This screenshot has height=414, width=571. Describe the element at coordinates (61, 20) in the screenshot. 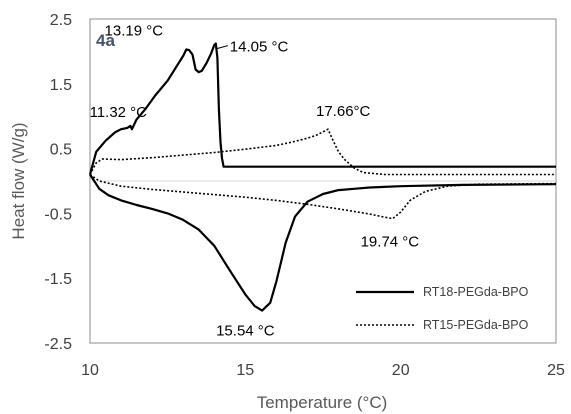

I see `y-tick-label: 2.5` at that location.